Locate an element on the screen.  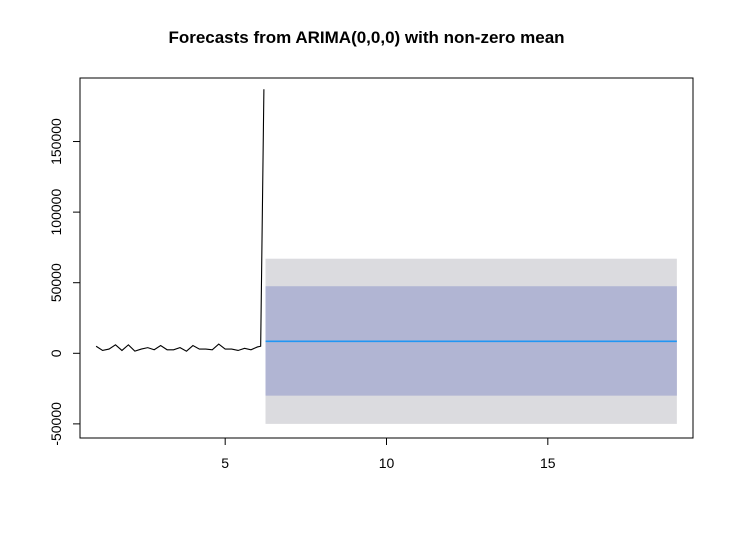
y-tick-label: -50000 is located at coordinates (56, 424).